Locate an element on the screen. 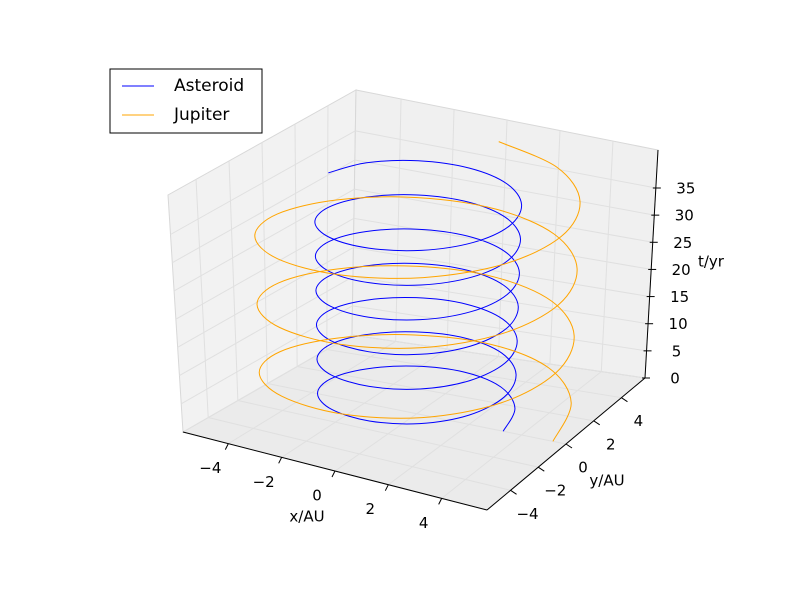  y-tick-label: 4 is located at coordinates (639, 421).